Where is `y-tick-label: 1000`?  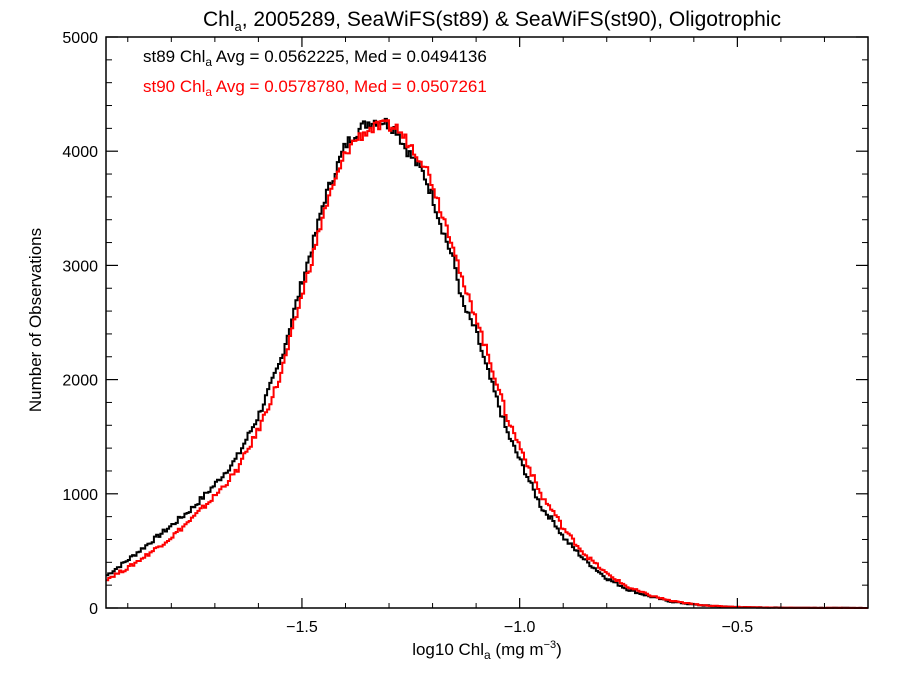
y-tick-label: 1000 is located at coordinates (80, 495).